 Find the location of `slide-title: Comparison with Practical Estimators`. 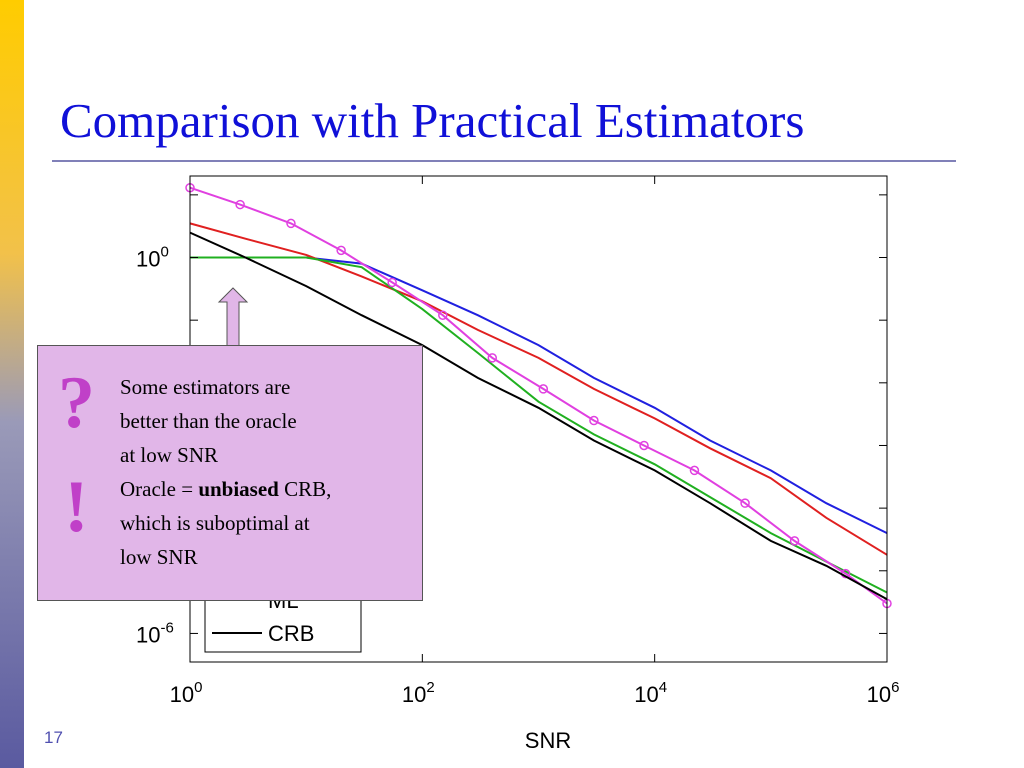

slide-title: Comparison with Practical Estimators is located at coordinates (432, 120).